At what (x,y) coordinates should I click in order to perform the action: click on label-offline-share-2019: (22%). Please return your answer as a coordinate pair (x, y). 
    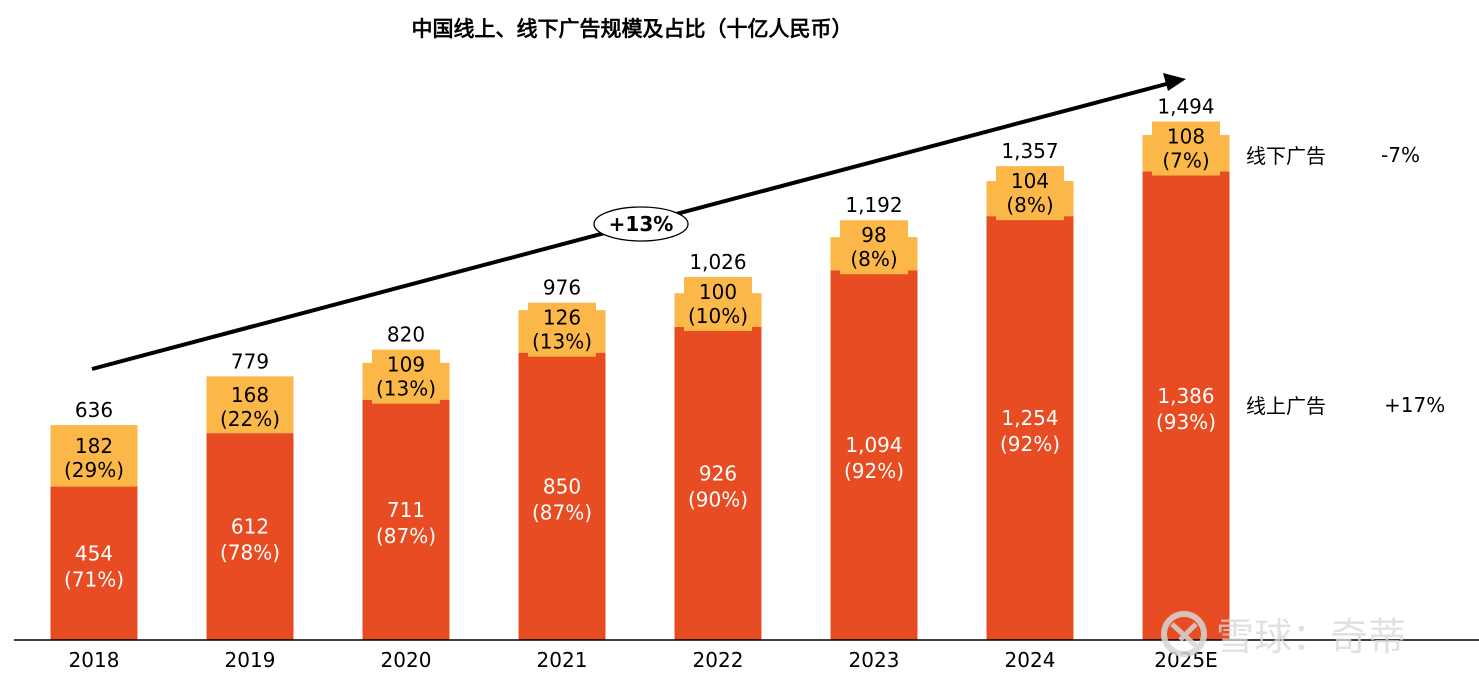
    Looking at the image, I should click on (250, 419).